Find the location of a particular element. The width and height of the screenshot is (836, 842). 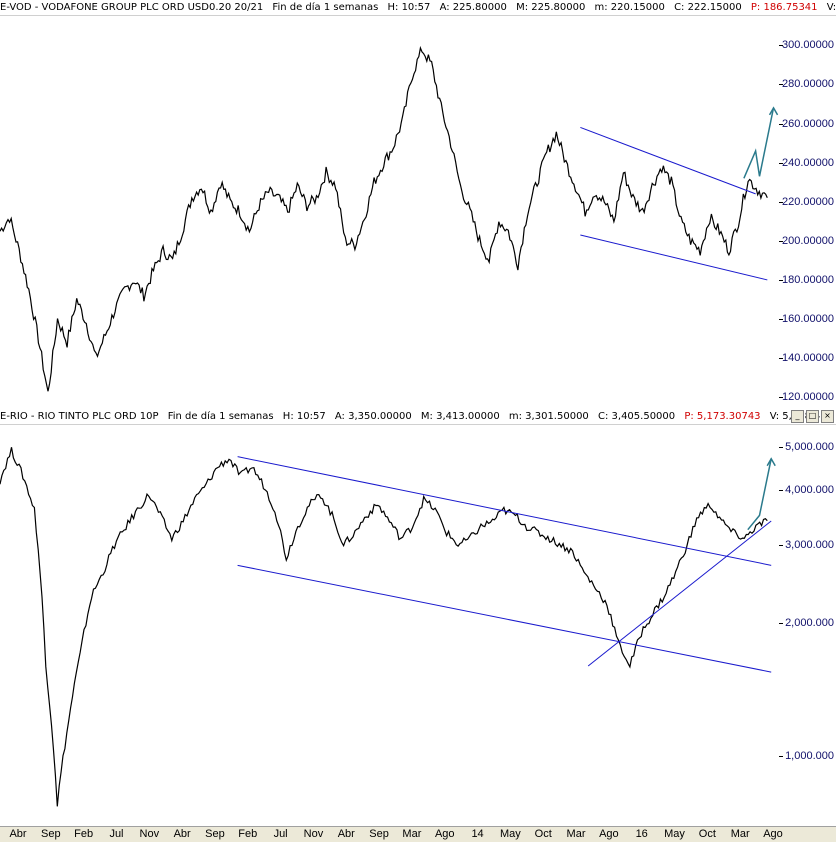

rio-p-value: P: 5,173.30743 is located at coordinates (722, 416).